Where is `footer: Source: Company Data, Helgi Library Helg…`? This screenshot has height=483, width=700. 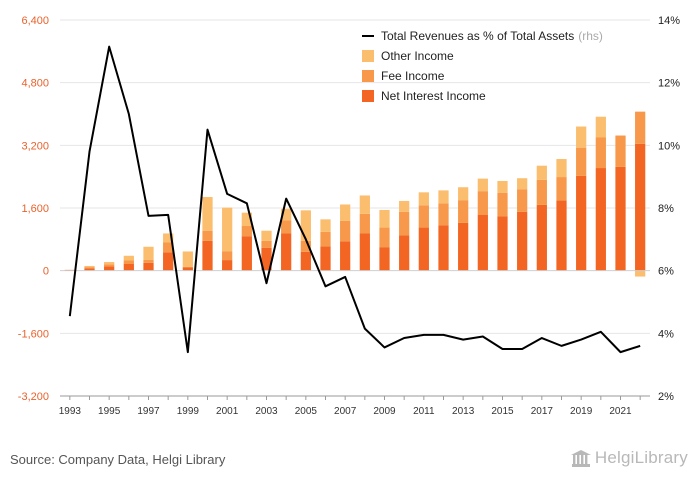
footer: Source: Company Data, Helgi Library Helg… is located at coordinates (350, 461).